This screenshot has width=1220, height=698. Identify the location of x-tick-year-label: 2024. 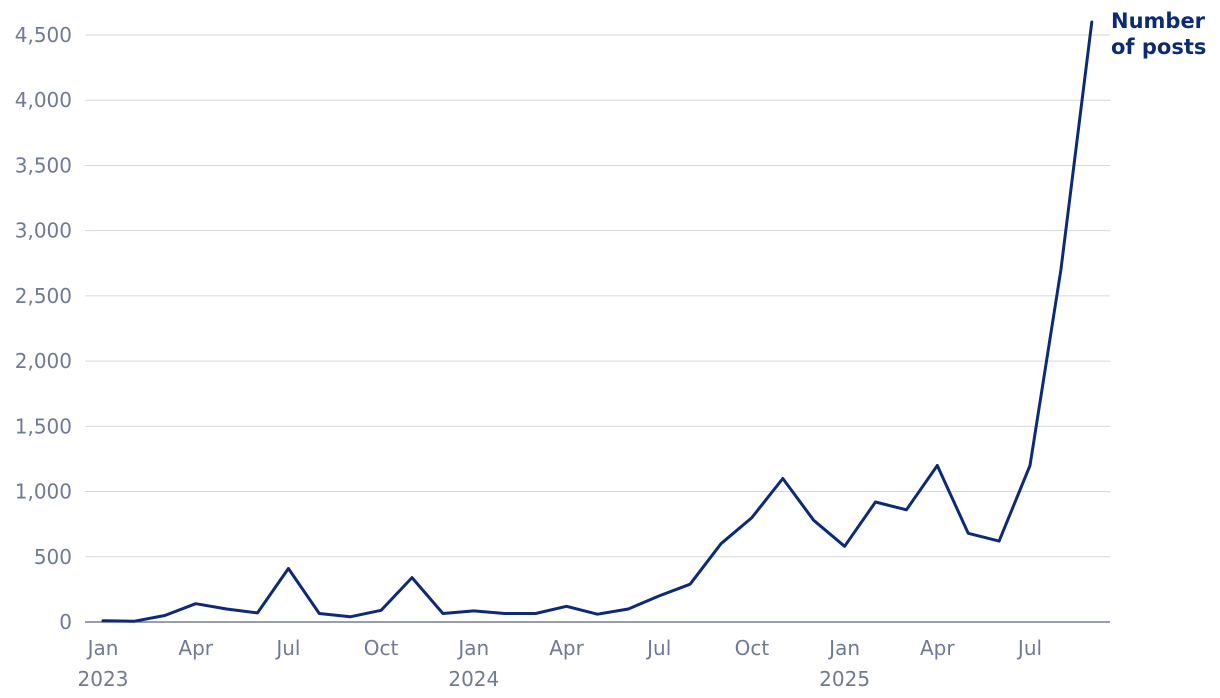
(473, 679).